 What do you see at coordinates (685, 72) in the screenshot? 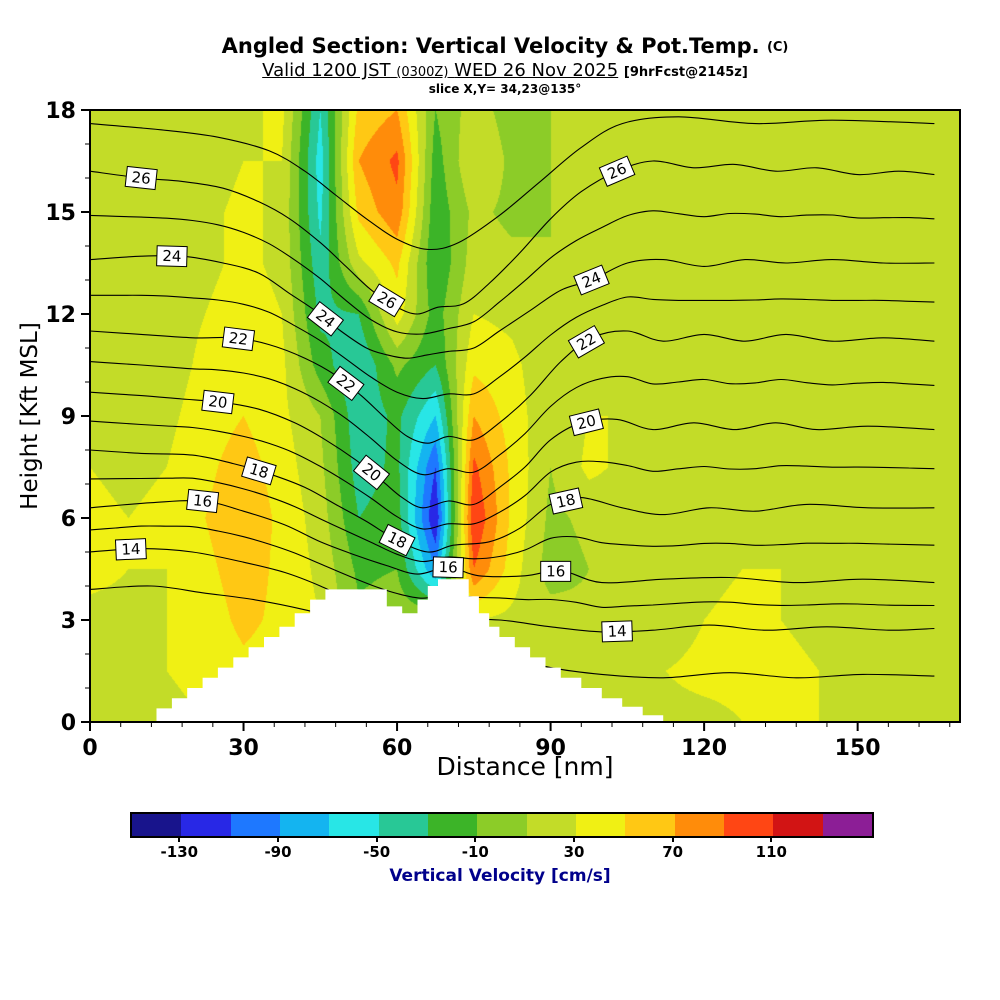
I see `forecast-tag: [9hrFcst@2145z]` at bounding box center [685, 72].